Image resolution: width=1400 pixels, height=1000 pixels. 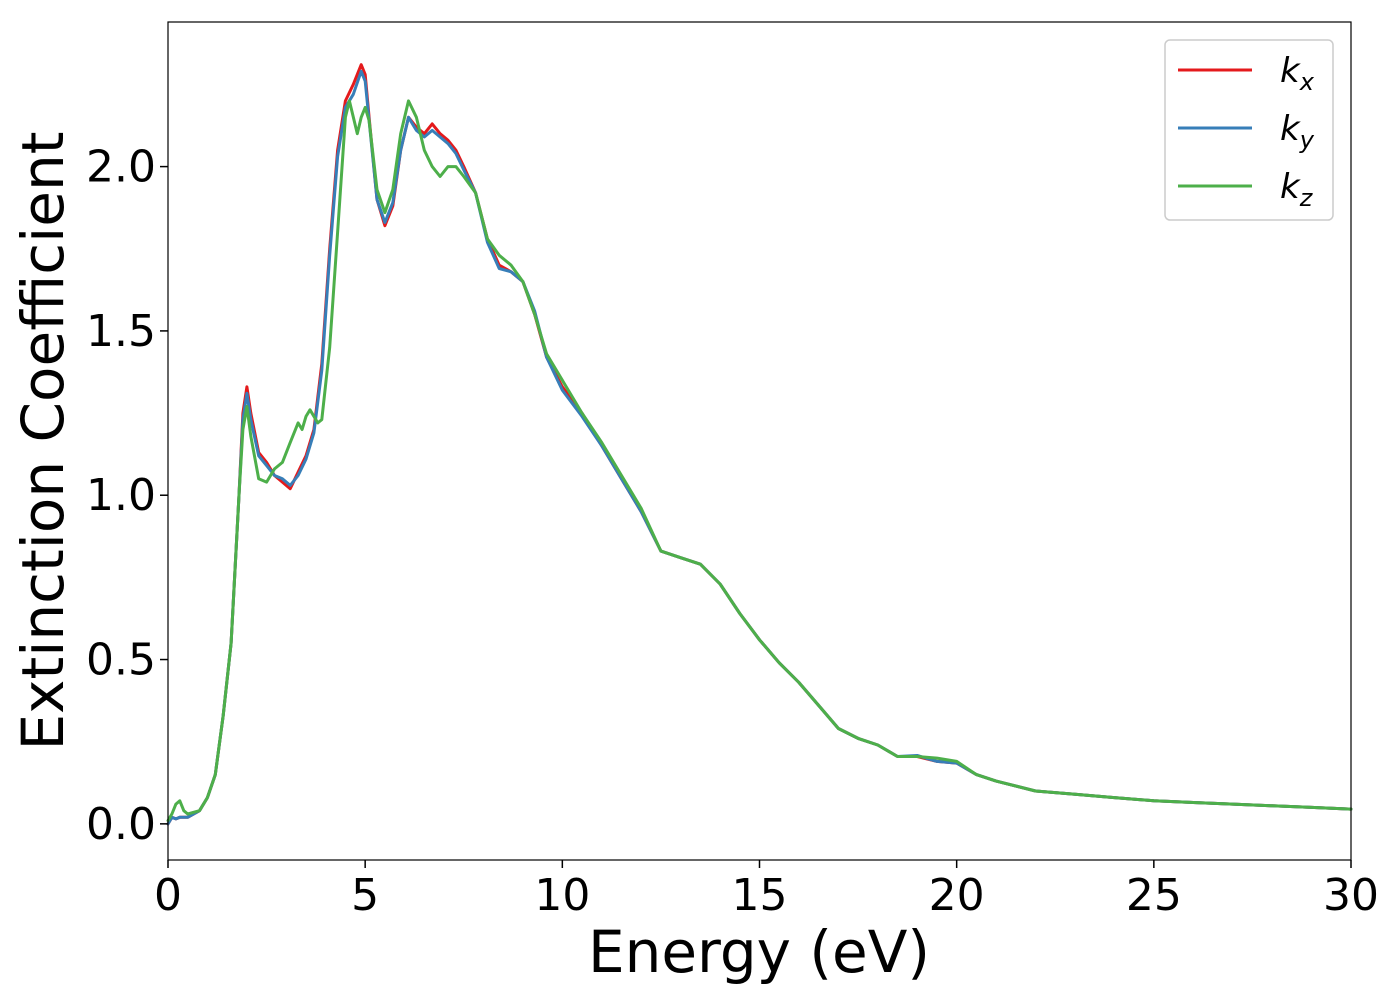 I want to click on y-axis-title: Extinction Coefficient, so click(x=43, y=441).